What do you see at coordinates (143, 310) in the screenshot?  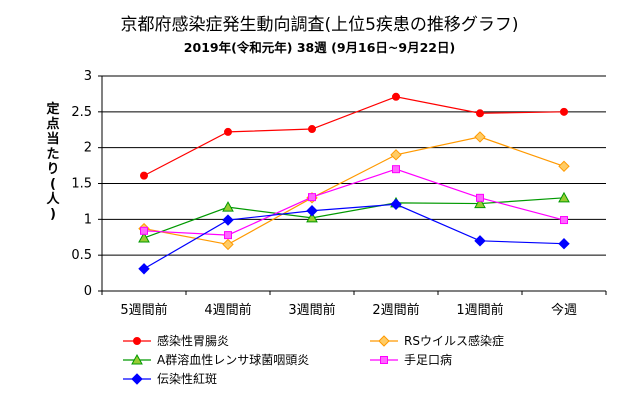 I see `x-tick-label: 5週間前` at bounding box center [143, 310].